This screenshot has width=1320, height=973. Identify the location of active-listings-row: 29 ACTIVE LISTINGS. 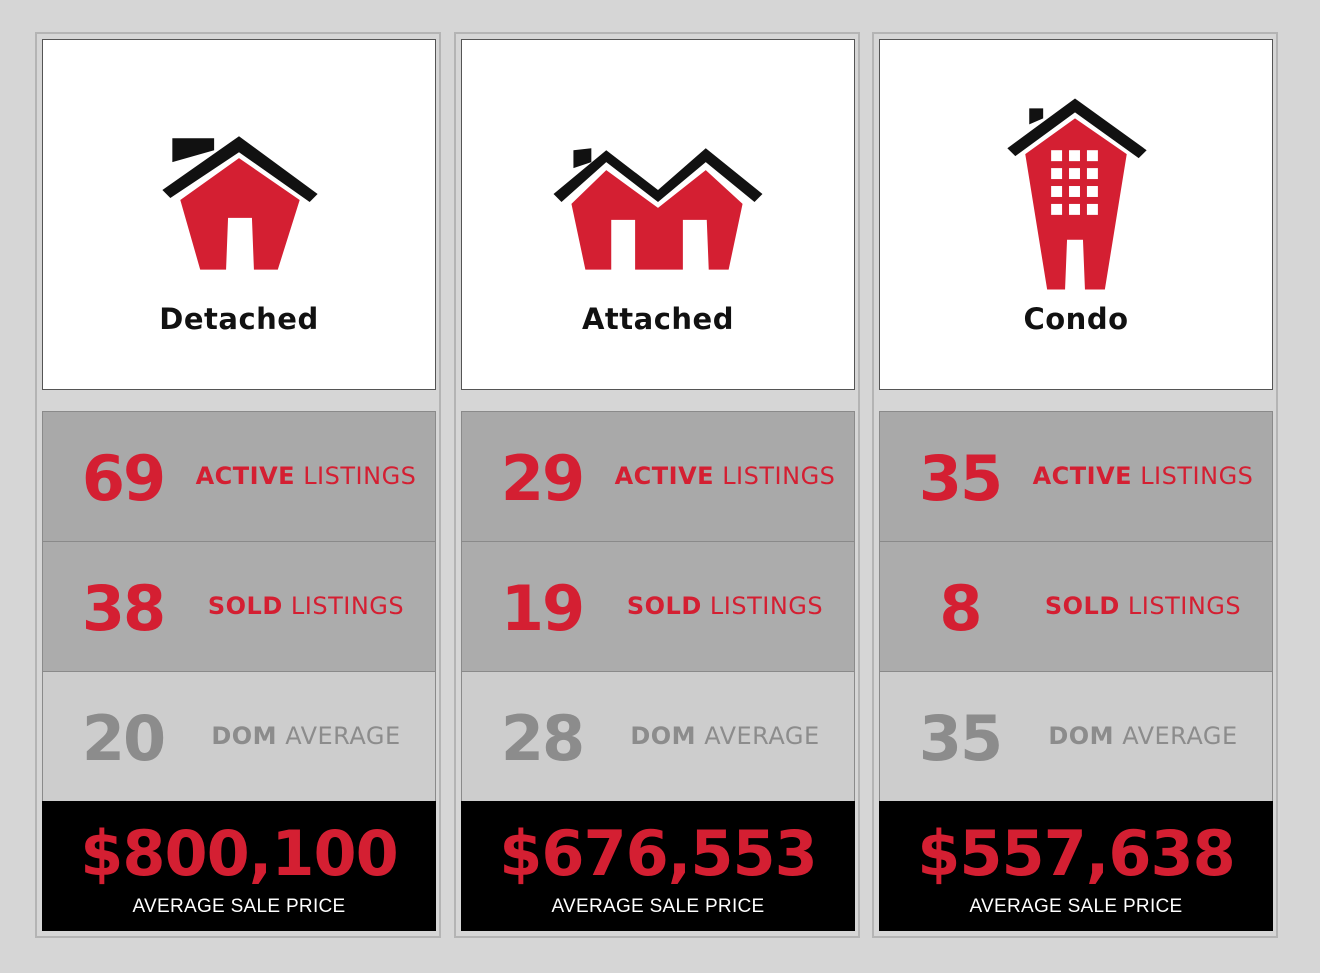
(658, 476).